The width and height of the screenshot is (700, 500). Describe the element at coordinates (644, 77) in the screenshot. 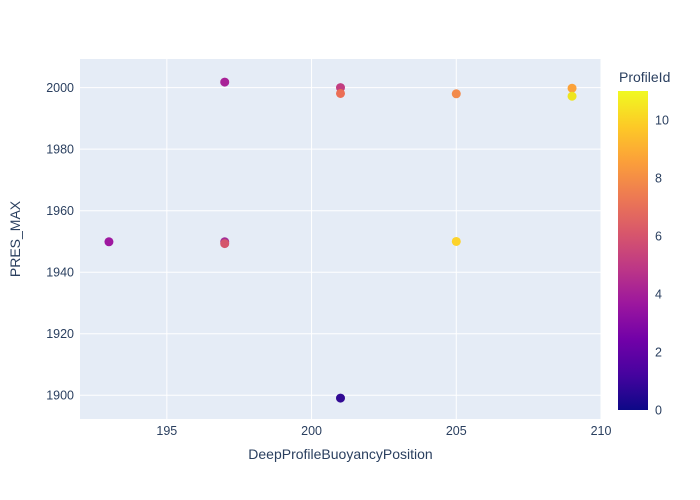

I see `colorbar-title: ProfileId` at that location.